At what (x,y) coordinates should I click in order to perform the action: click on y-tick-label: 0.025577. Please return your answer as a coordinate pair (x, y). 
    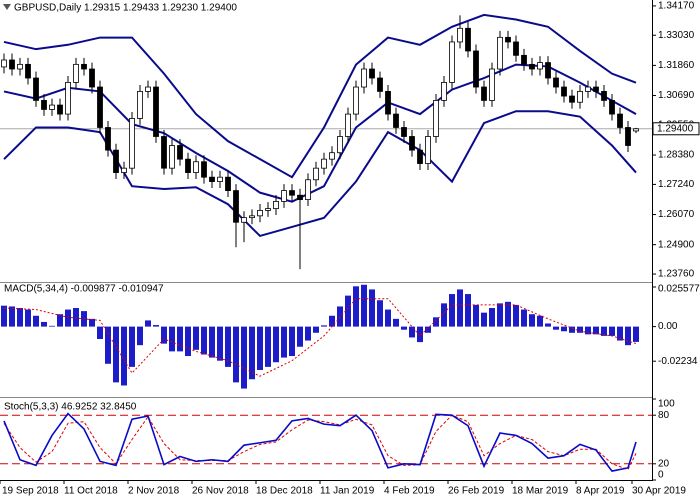
    Looking at the image, I should click on (679, 289).